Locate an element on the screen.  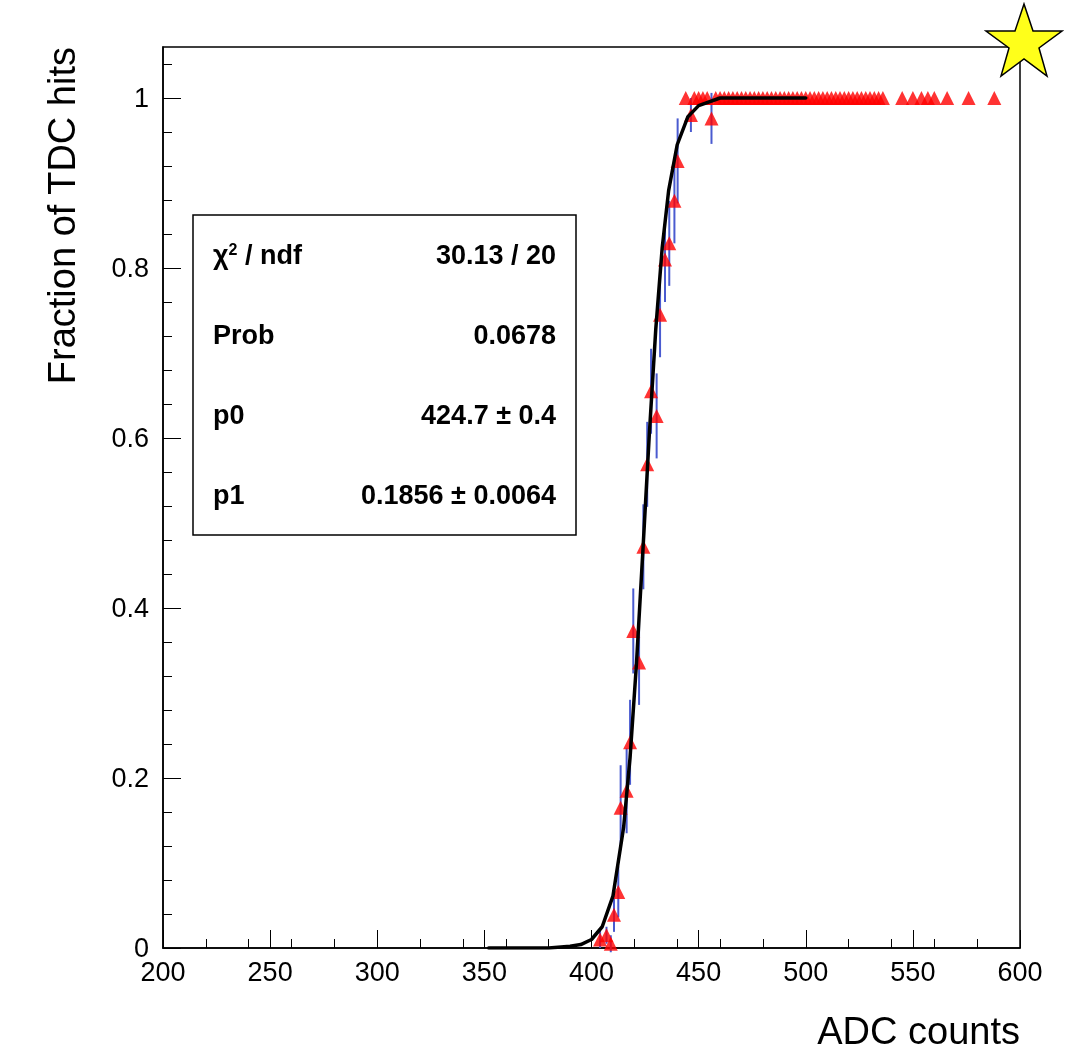
annotation: 0.0678 is located at coordinates (514, 335).